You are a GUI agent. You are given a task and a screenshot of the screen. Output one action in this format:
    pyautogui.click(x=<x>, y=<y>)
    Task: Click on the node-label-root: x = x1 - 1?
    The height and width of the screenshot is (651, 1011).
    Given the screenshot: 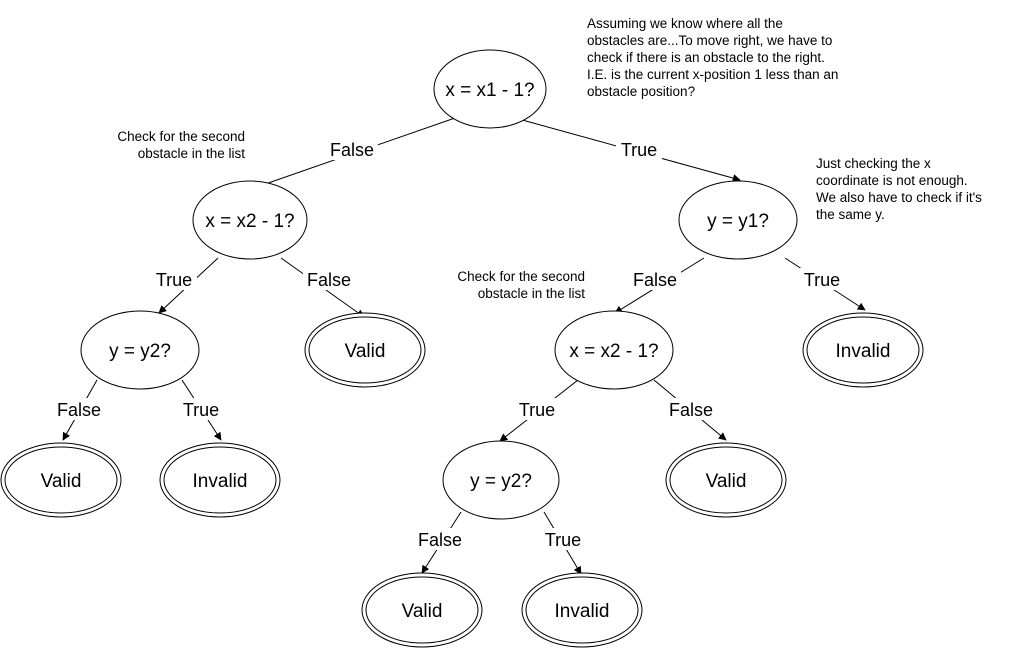 What is the action you would take?
    pyautogui.click(x=489, y=90)
    